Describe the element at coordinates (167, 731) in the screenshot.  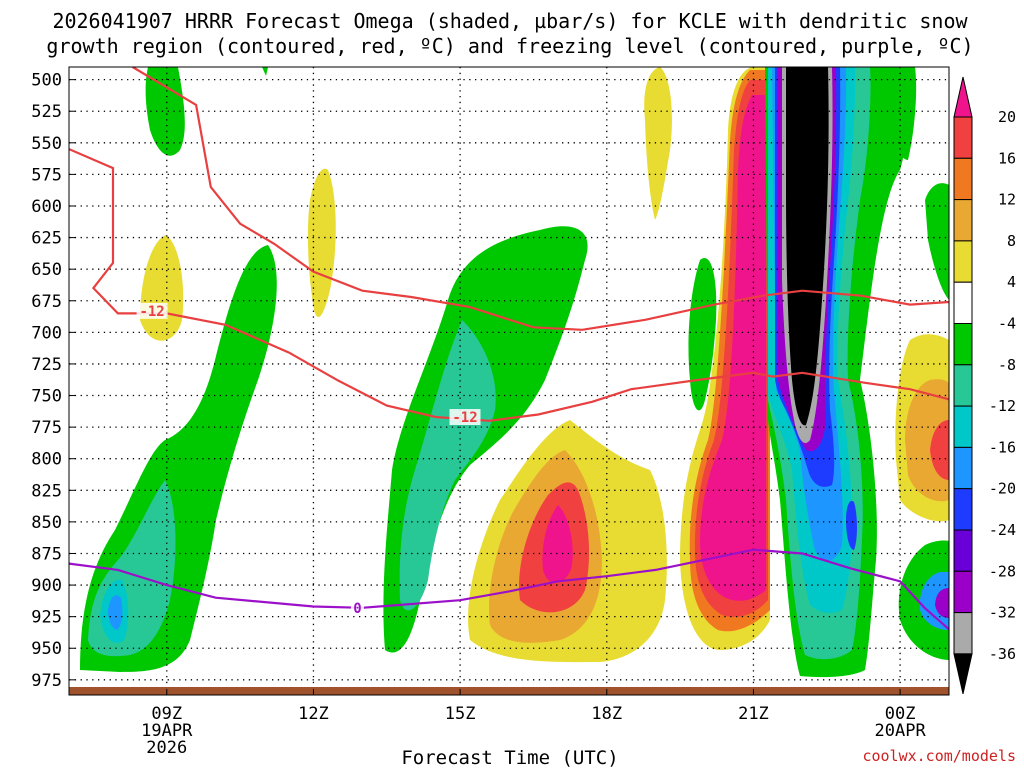
I see `x-tick-date: 19APR` at that location.